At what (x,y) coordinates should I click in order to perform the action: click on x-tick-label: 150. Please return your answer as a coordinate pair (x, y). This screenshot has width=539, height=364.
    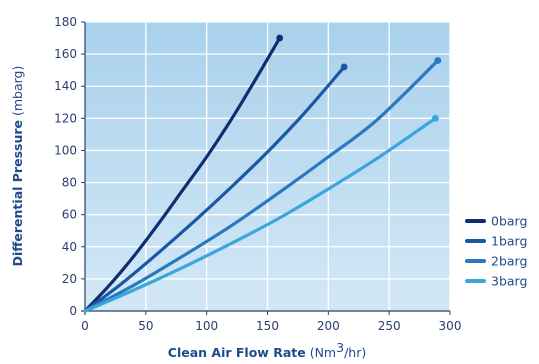
    Looking at the image, I should click on (267, 326).